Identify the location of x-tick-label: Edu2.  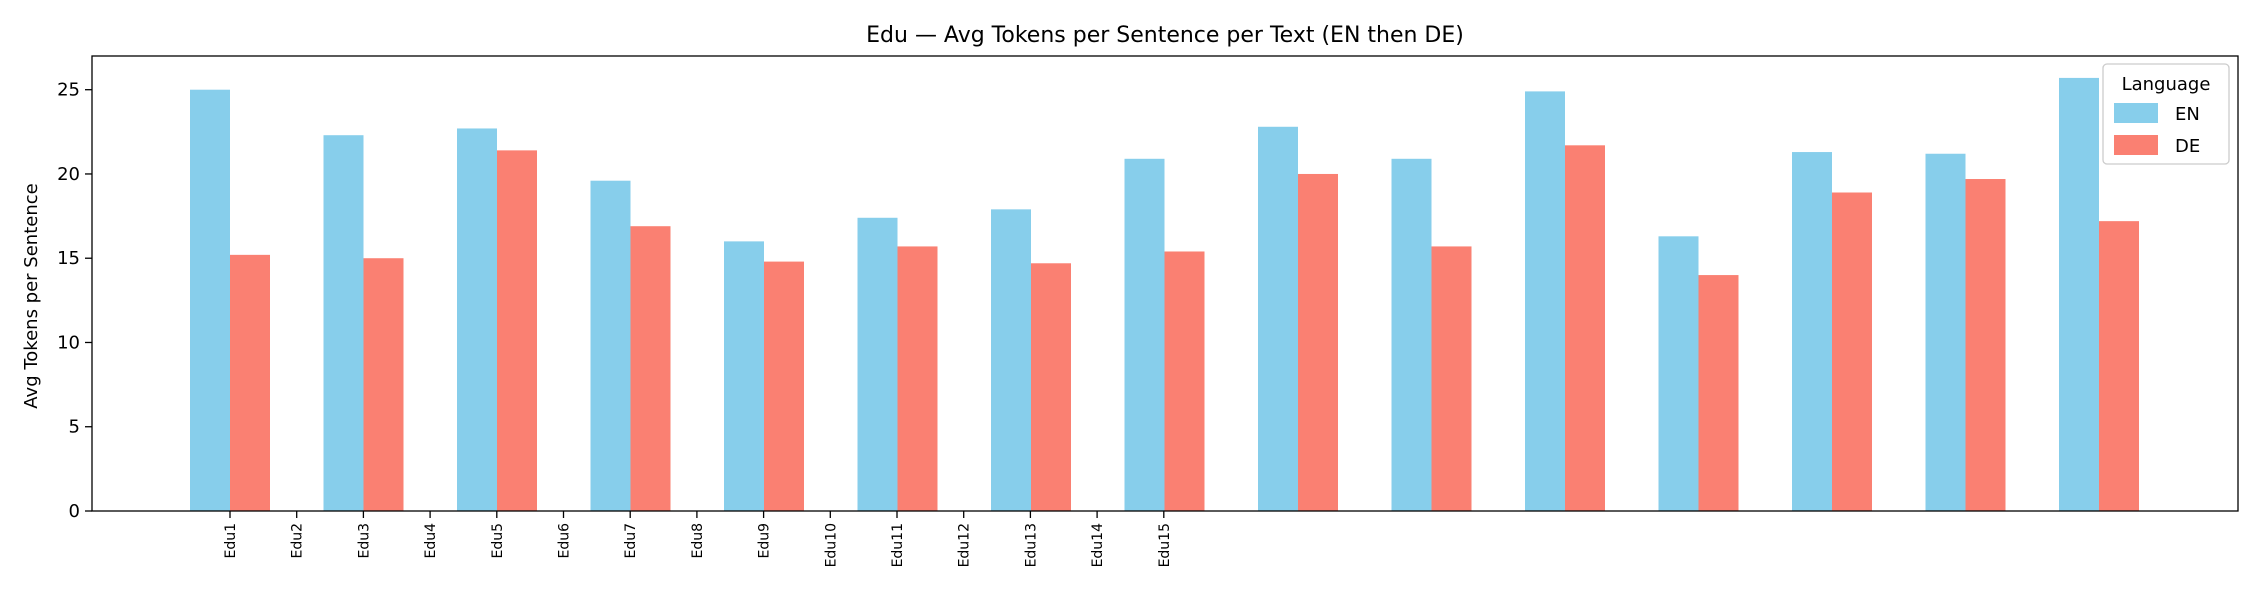
(298, 541).